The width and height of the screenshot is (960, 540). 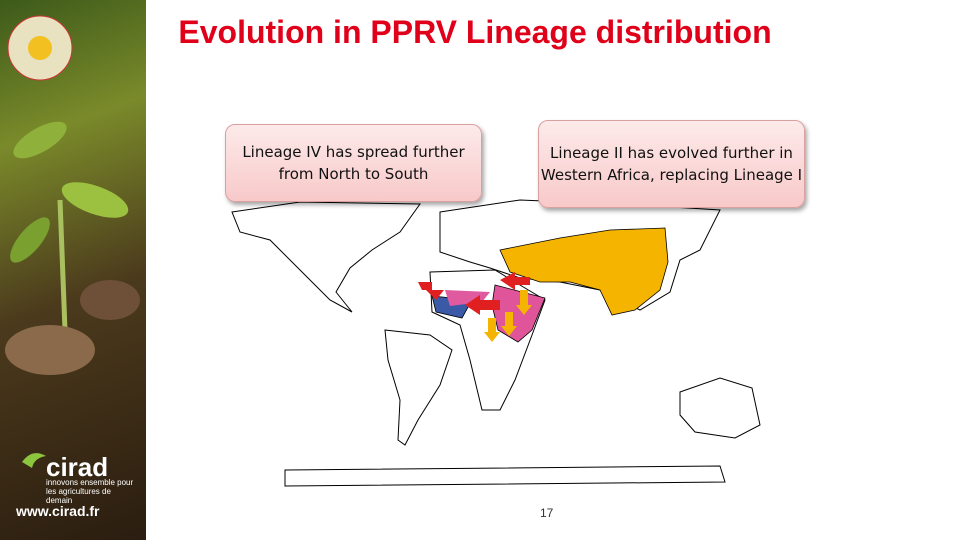 I want to click on cirad-leaf, so click(x=34, y=460).